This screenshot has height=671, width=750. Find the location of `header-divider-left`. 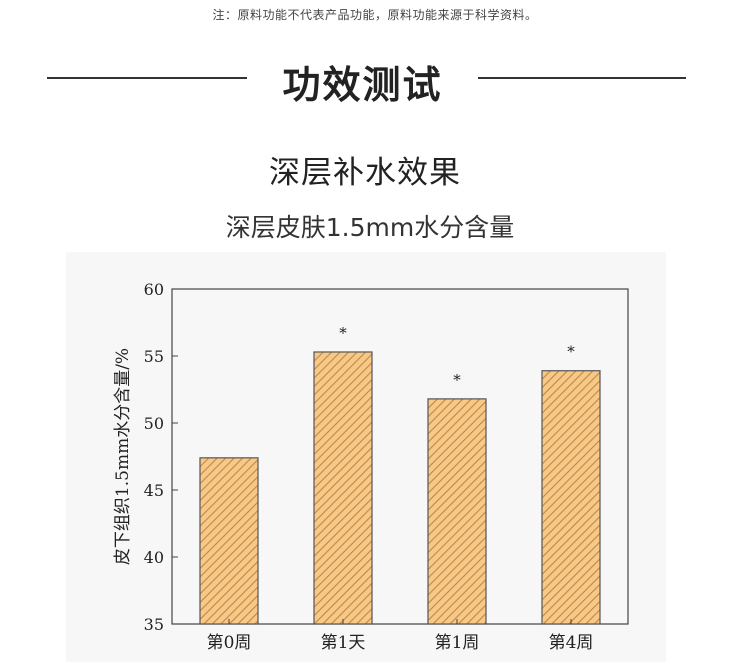

header-divider-left is located at coordinates (147, 78).